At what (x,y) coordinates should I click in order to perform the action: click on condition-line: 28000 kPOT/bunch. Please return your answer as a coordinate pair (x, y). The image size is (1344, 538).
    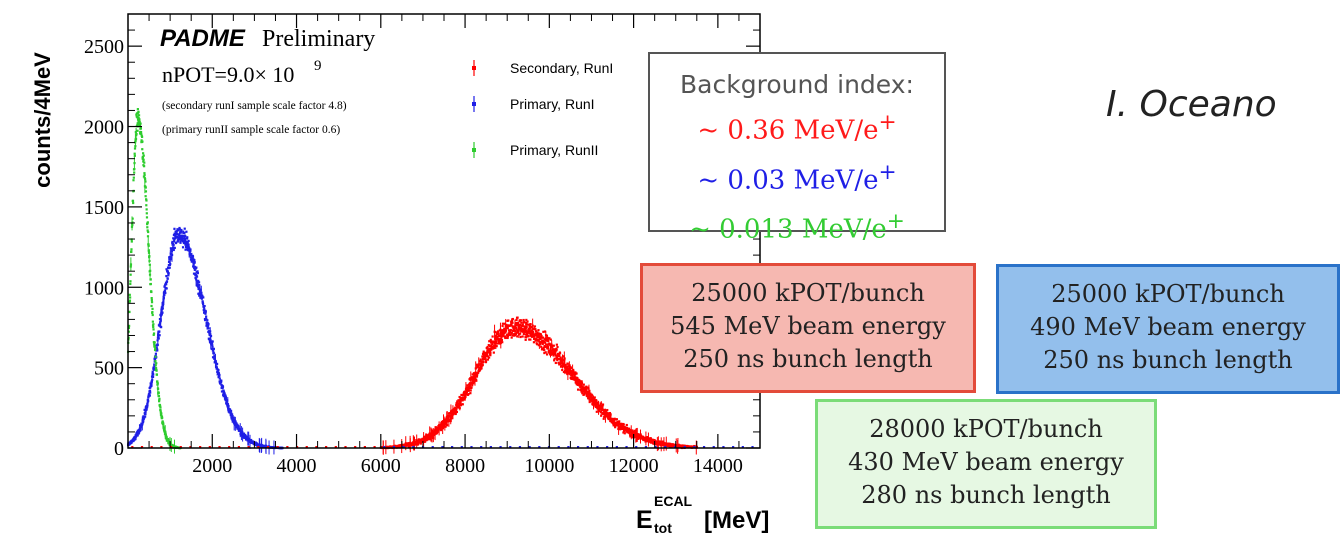
    Looking at the image, I should click on (986, 429).